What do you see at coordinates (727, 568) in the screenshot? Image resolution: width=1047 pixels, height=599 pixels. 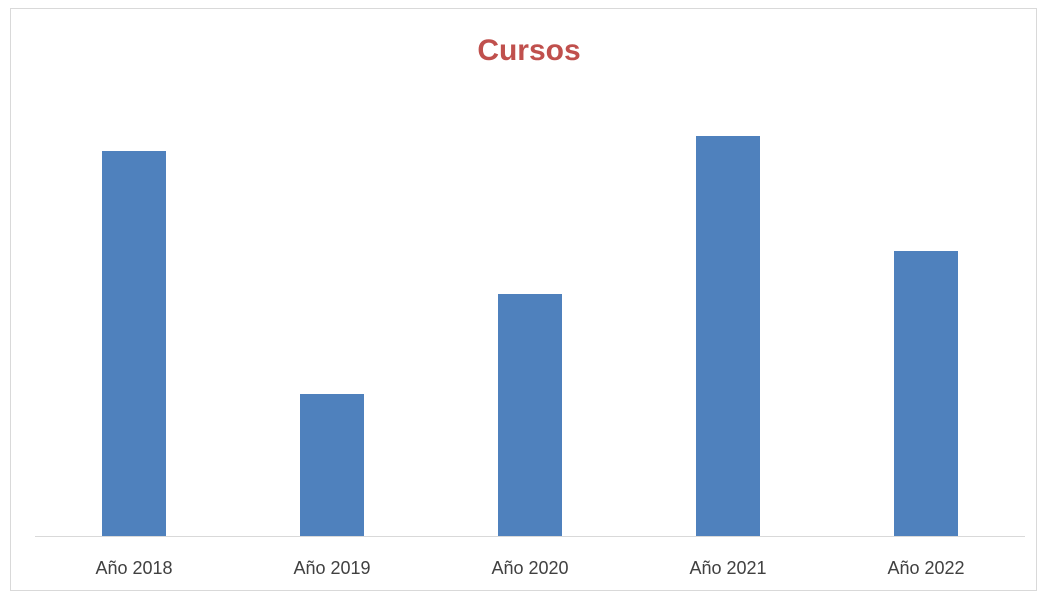 I see `x-tick-label: Año 2021` at bounding box center [727, 568].